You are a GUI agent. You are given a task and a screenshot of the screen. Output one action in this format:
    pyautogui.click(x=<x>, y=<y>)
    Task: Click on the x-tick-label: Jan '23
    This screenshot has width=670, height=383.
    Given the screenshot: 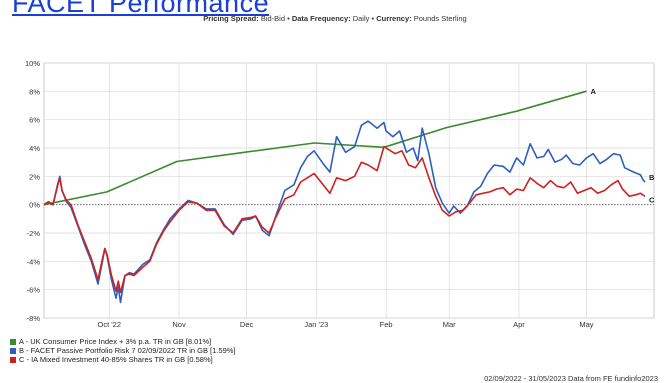 What is the action you would take?
    pyautogui.click(x=316, y=324)
    